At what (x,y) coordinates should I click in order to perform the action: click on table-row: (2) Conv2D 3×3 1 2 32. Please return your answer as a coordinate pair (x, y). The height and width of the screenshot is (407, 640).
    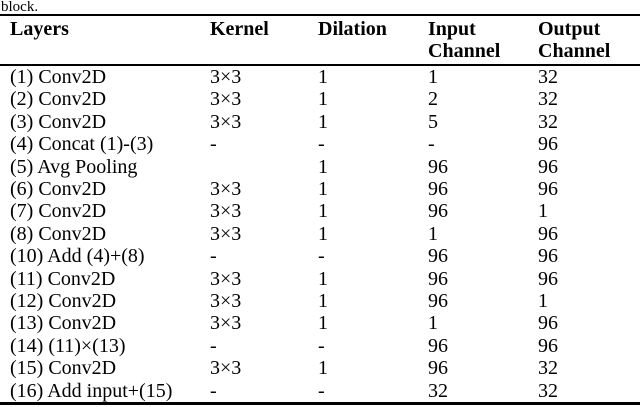
    Looking at the image, I should click on (320, 99).